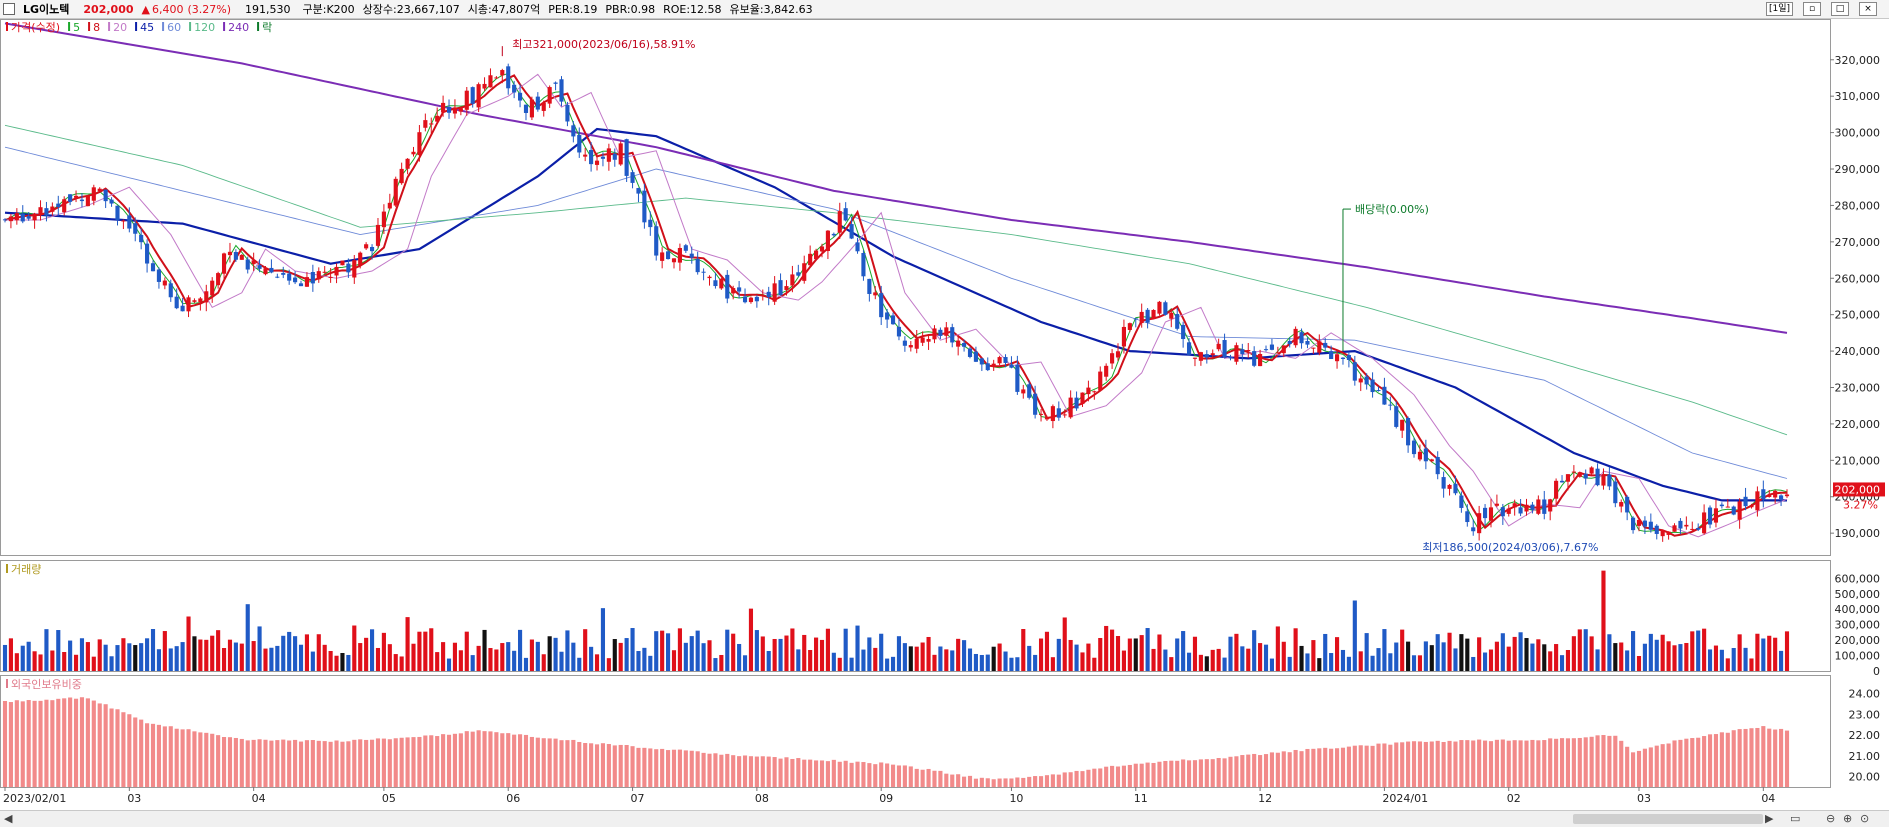 Image resolution: width=1889 pixels, height=827 pixels. What do you see at coordinates (1840, 9) in the screenshot?
I see `maximize-icon: □` at bounding box center [1840, 9].